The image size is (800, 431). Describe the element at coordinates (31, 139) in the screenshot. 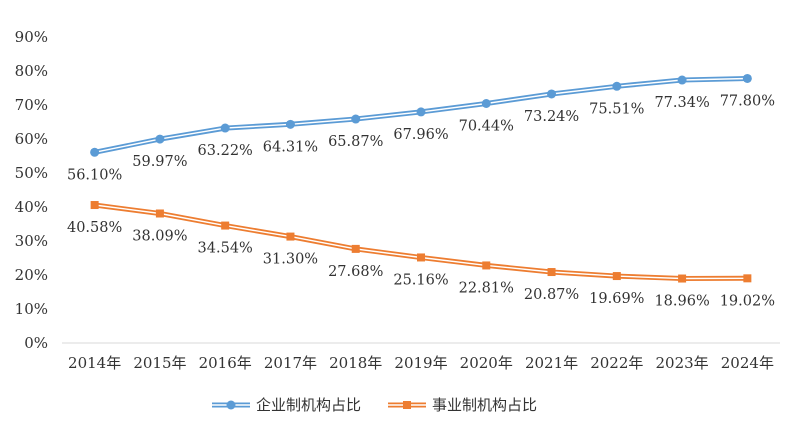

I see `y-tick-label: 60%` at that location.